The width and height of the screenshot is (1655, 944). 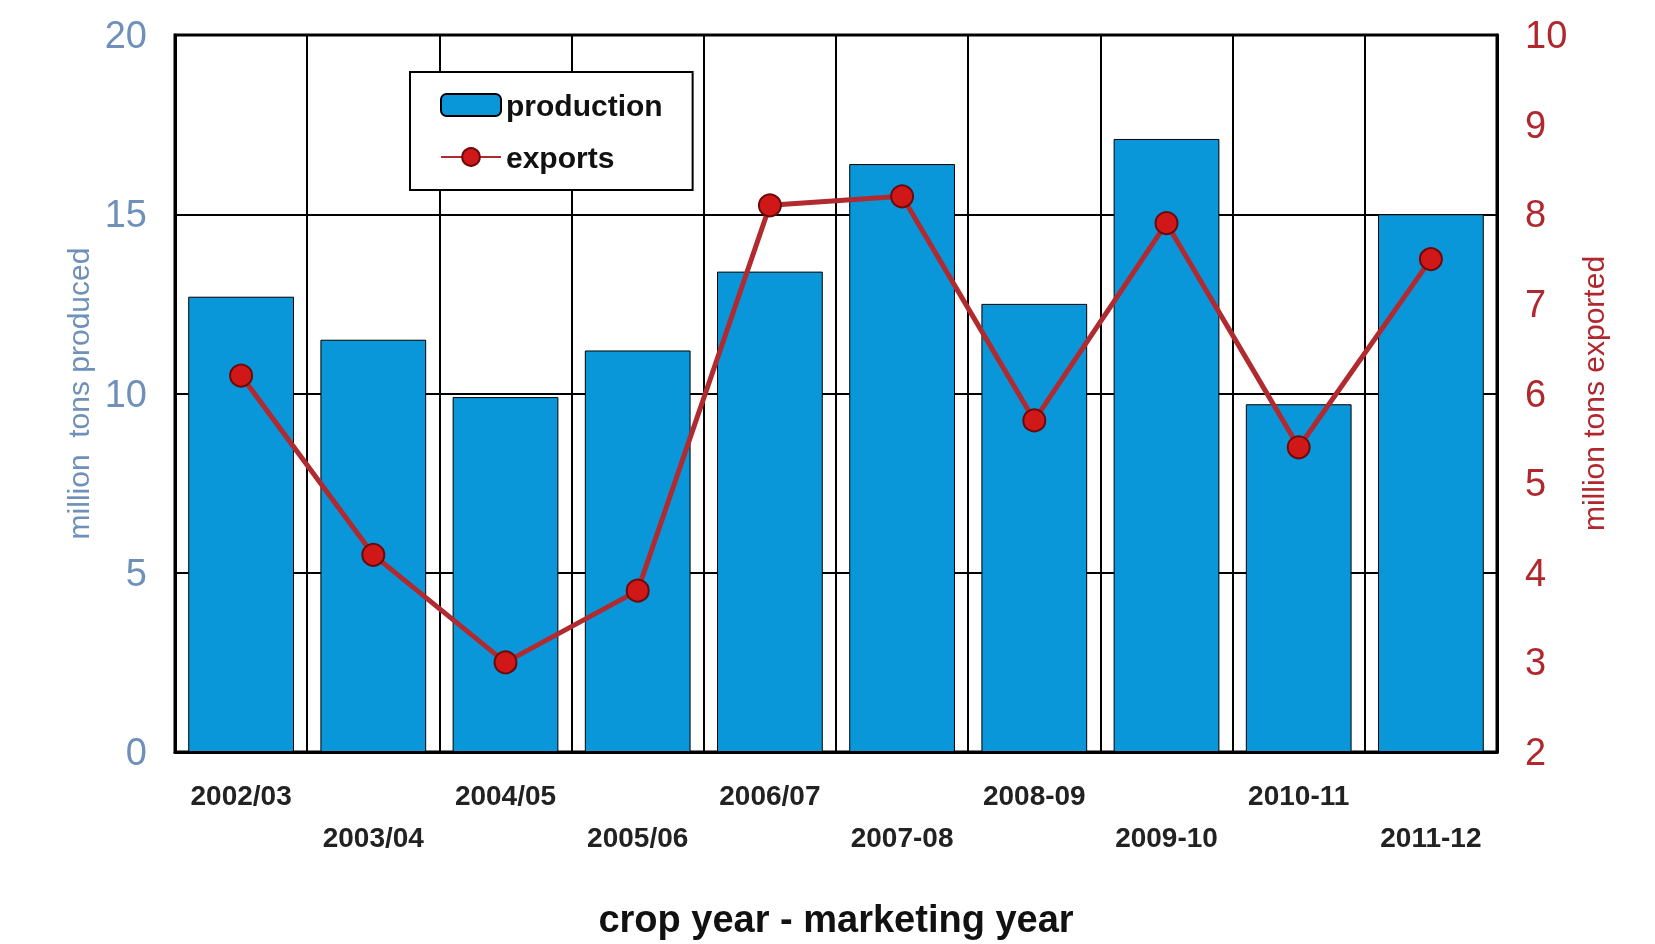 What do you see at coordinates (1166, 837) in the screenshot?
I see `x-tick-label: 2009-10` at bounding box center [1166, 837].